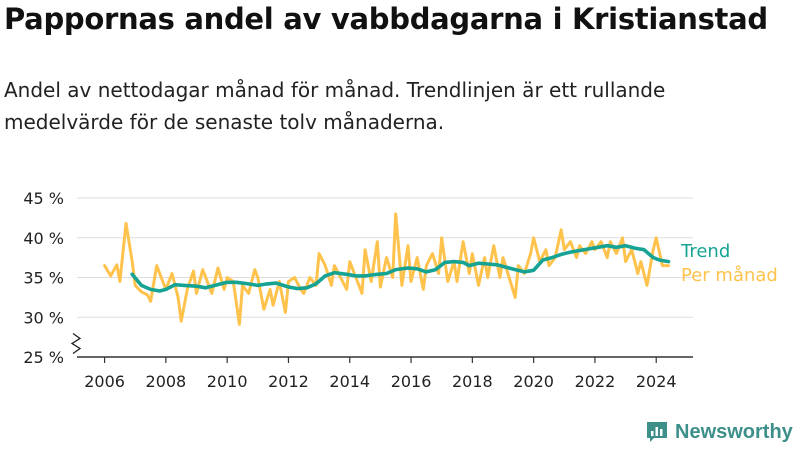 This screenshot has width=800, height=450. What do you see at coordinates (533, 381) in the screenshot?
I see `x-tick-label: 2020` at bounding box center [533, 381].